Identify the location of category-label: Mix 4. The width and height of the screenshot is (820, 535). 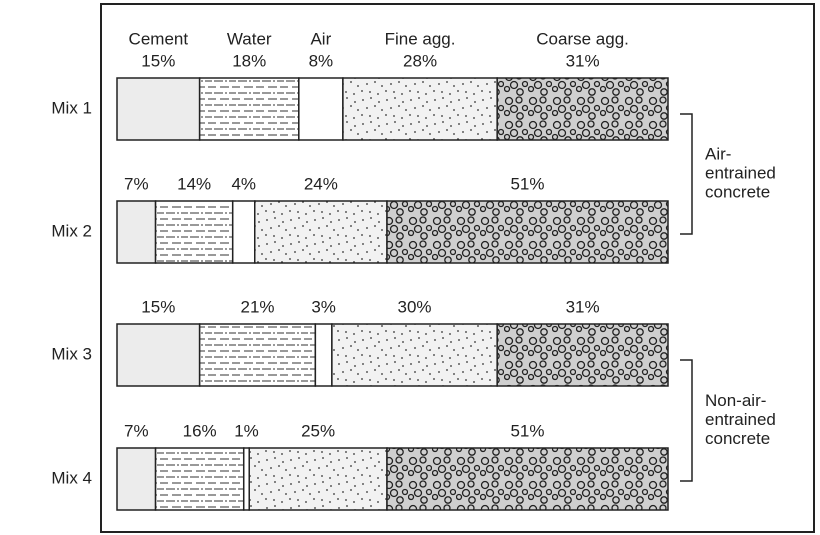
(71, 477).